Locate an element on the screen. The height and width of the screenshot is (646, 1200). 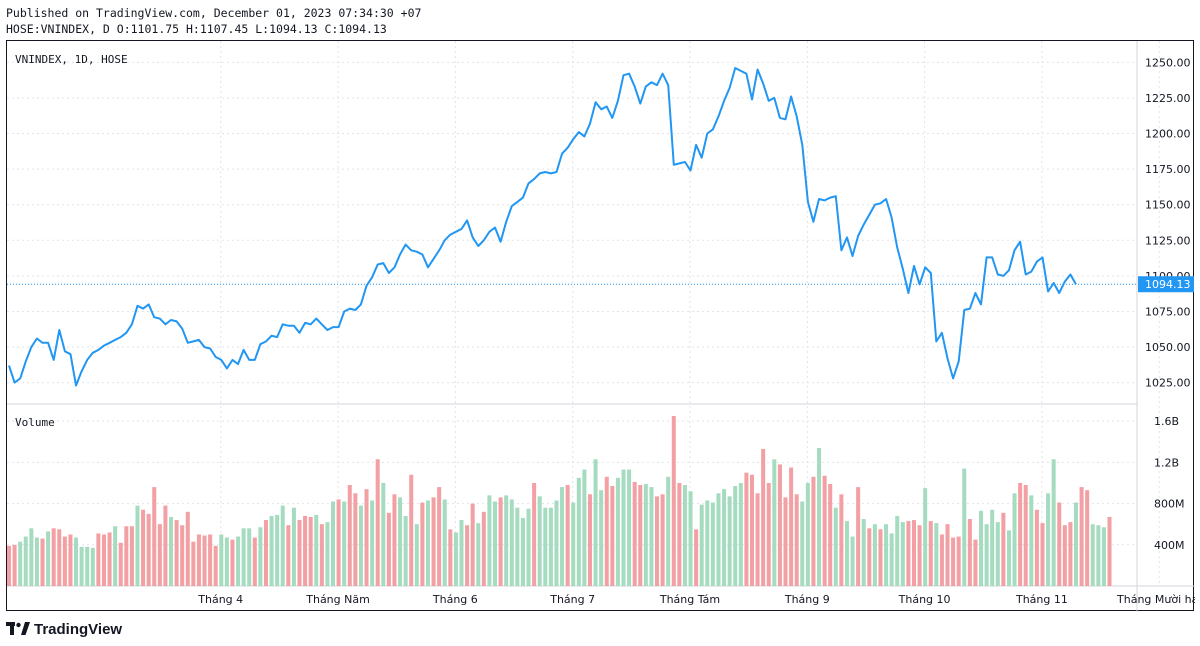
last-price-badge is located at coordinates (1166, 284).